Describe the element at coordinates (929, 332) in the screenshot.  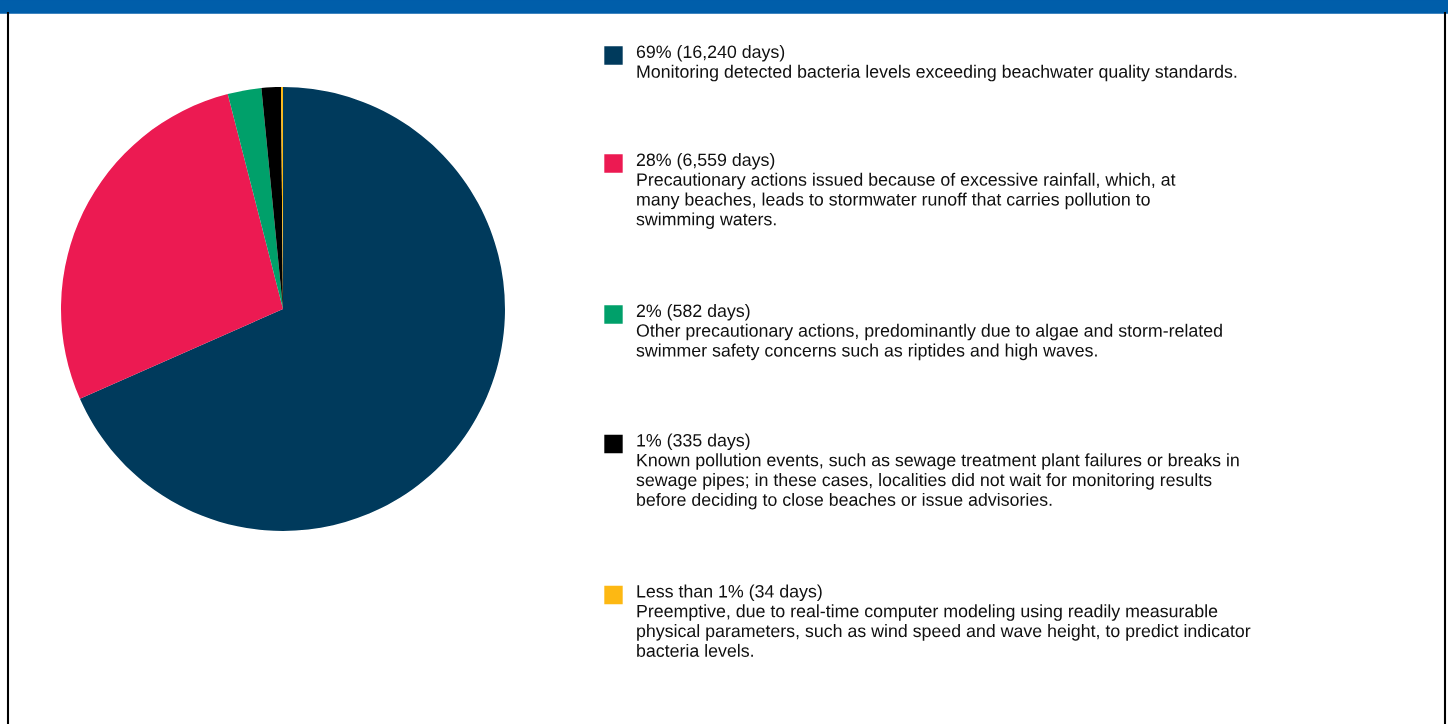
I see `legend-label: 2% (582 days) Other precautionary actions, predominantly due to algae and storm-related swimmer safety concerns such as riptides and high waves.` at that location.